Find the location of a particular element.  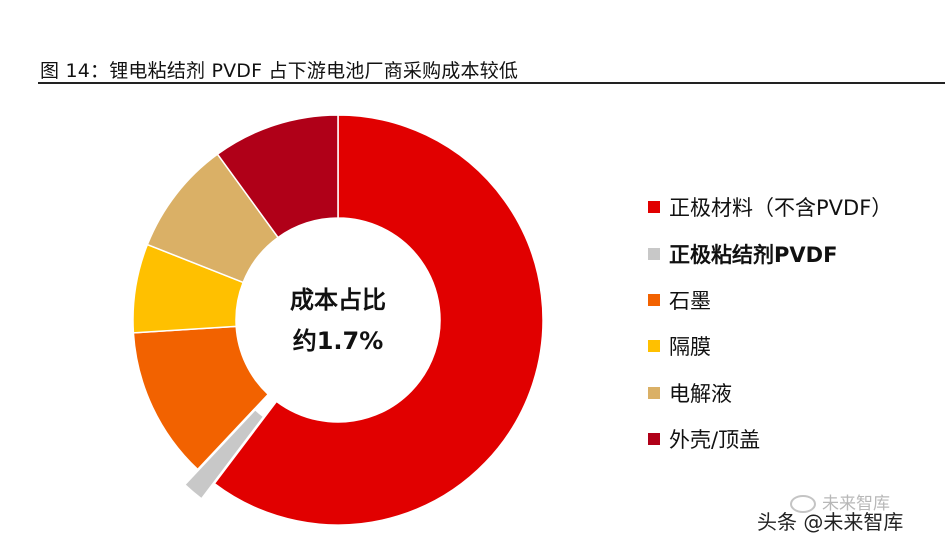

legend-item-1: 正极材料（不含PVDF） is located at coordinates (770, 207).